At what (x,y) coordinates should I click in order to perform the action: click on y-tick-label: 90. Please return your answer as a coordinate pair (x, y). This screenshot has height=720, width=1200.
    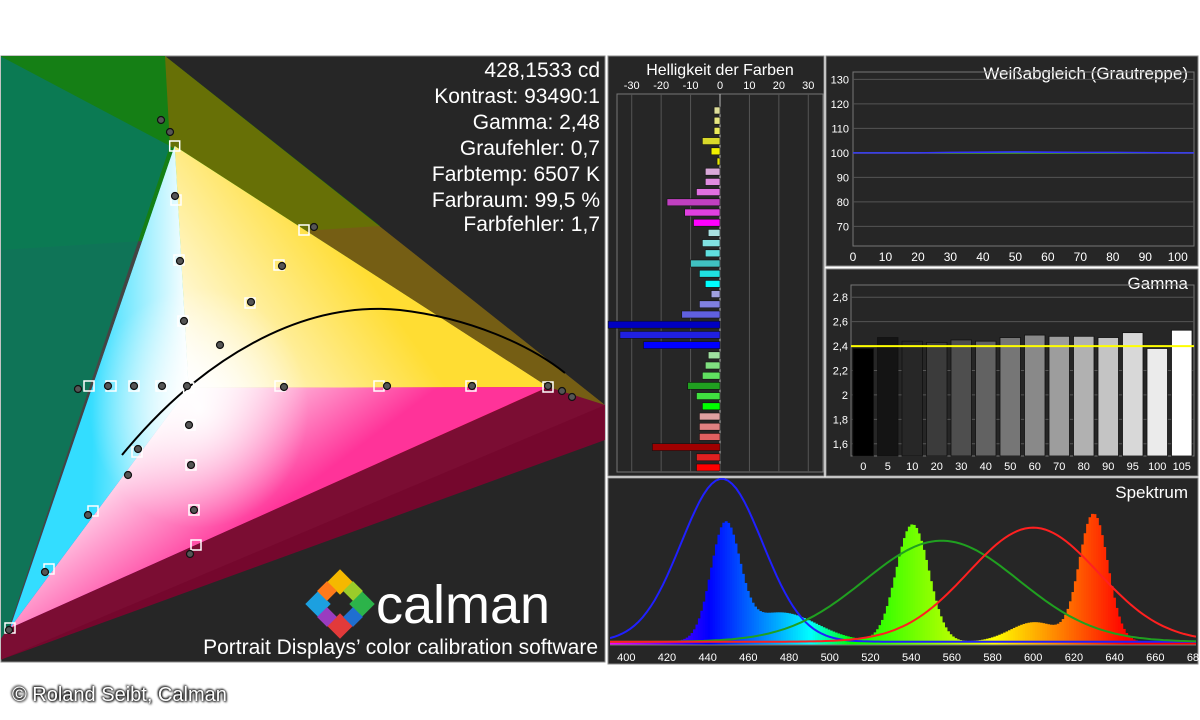
    Looking at the image, I should click on (843, 178).